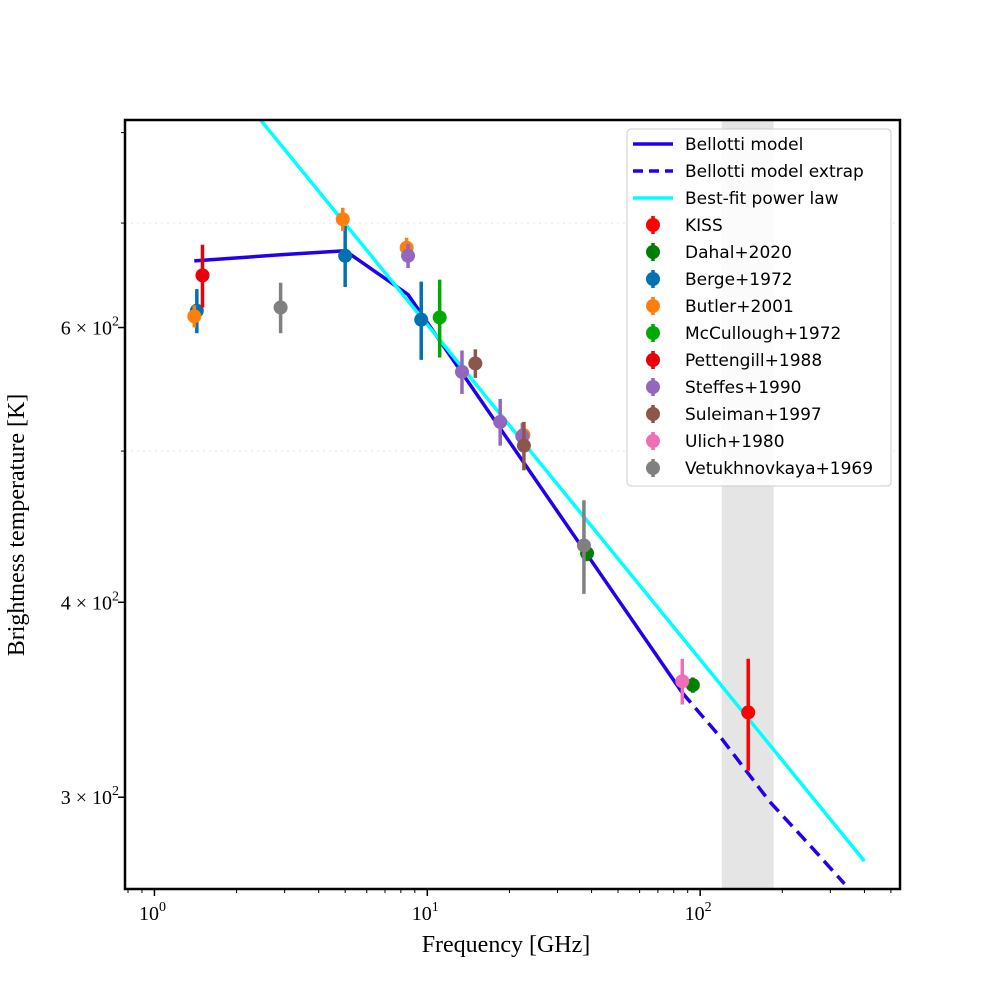 The width and height of the screenshot is (1000, 1000). I want to click on x-tick-label: 10⁰, so click(152, 912).